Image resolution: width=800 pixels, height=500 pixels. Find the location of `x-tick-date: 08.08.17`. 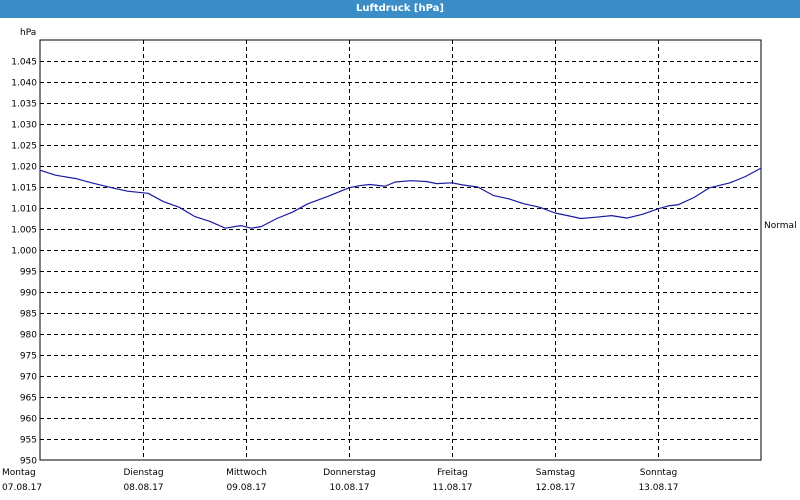

x-tick-date: 08.08.17 is located at coordinates (143, 488).